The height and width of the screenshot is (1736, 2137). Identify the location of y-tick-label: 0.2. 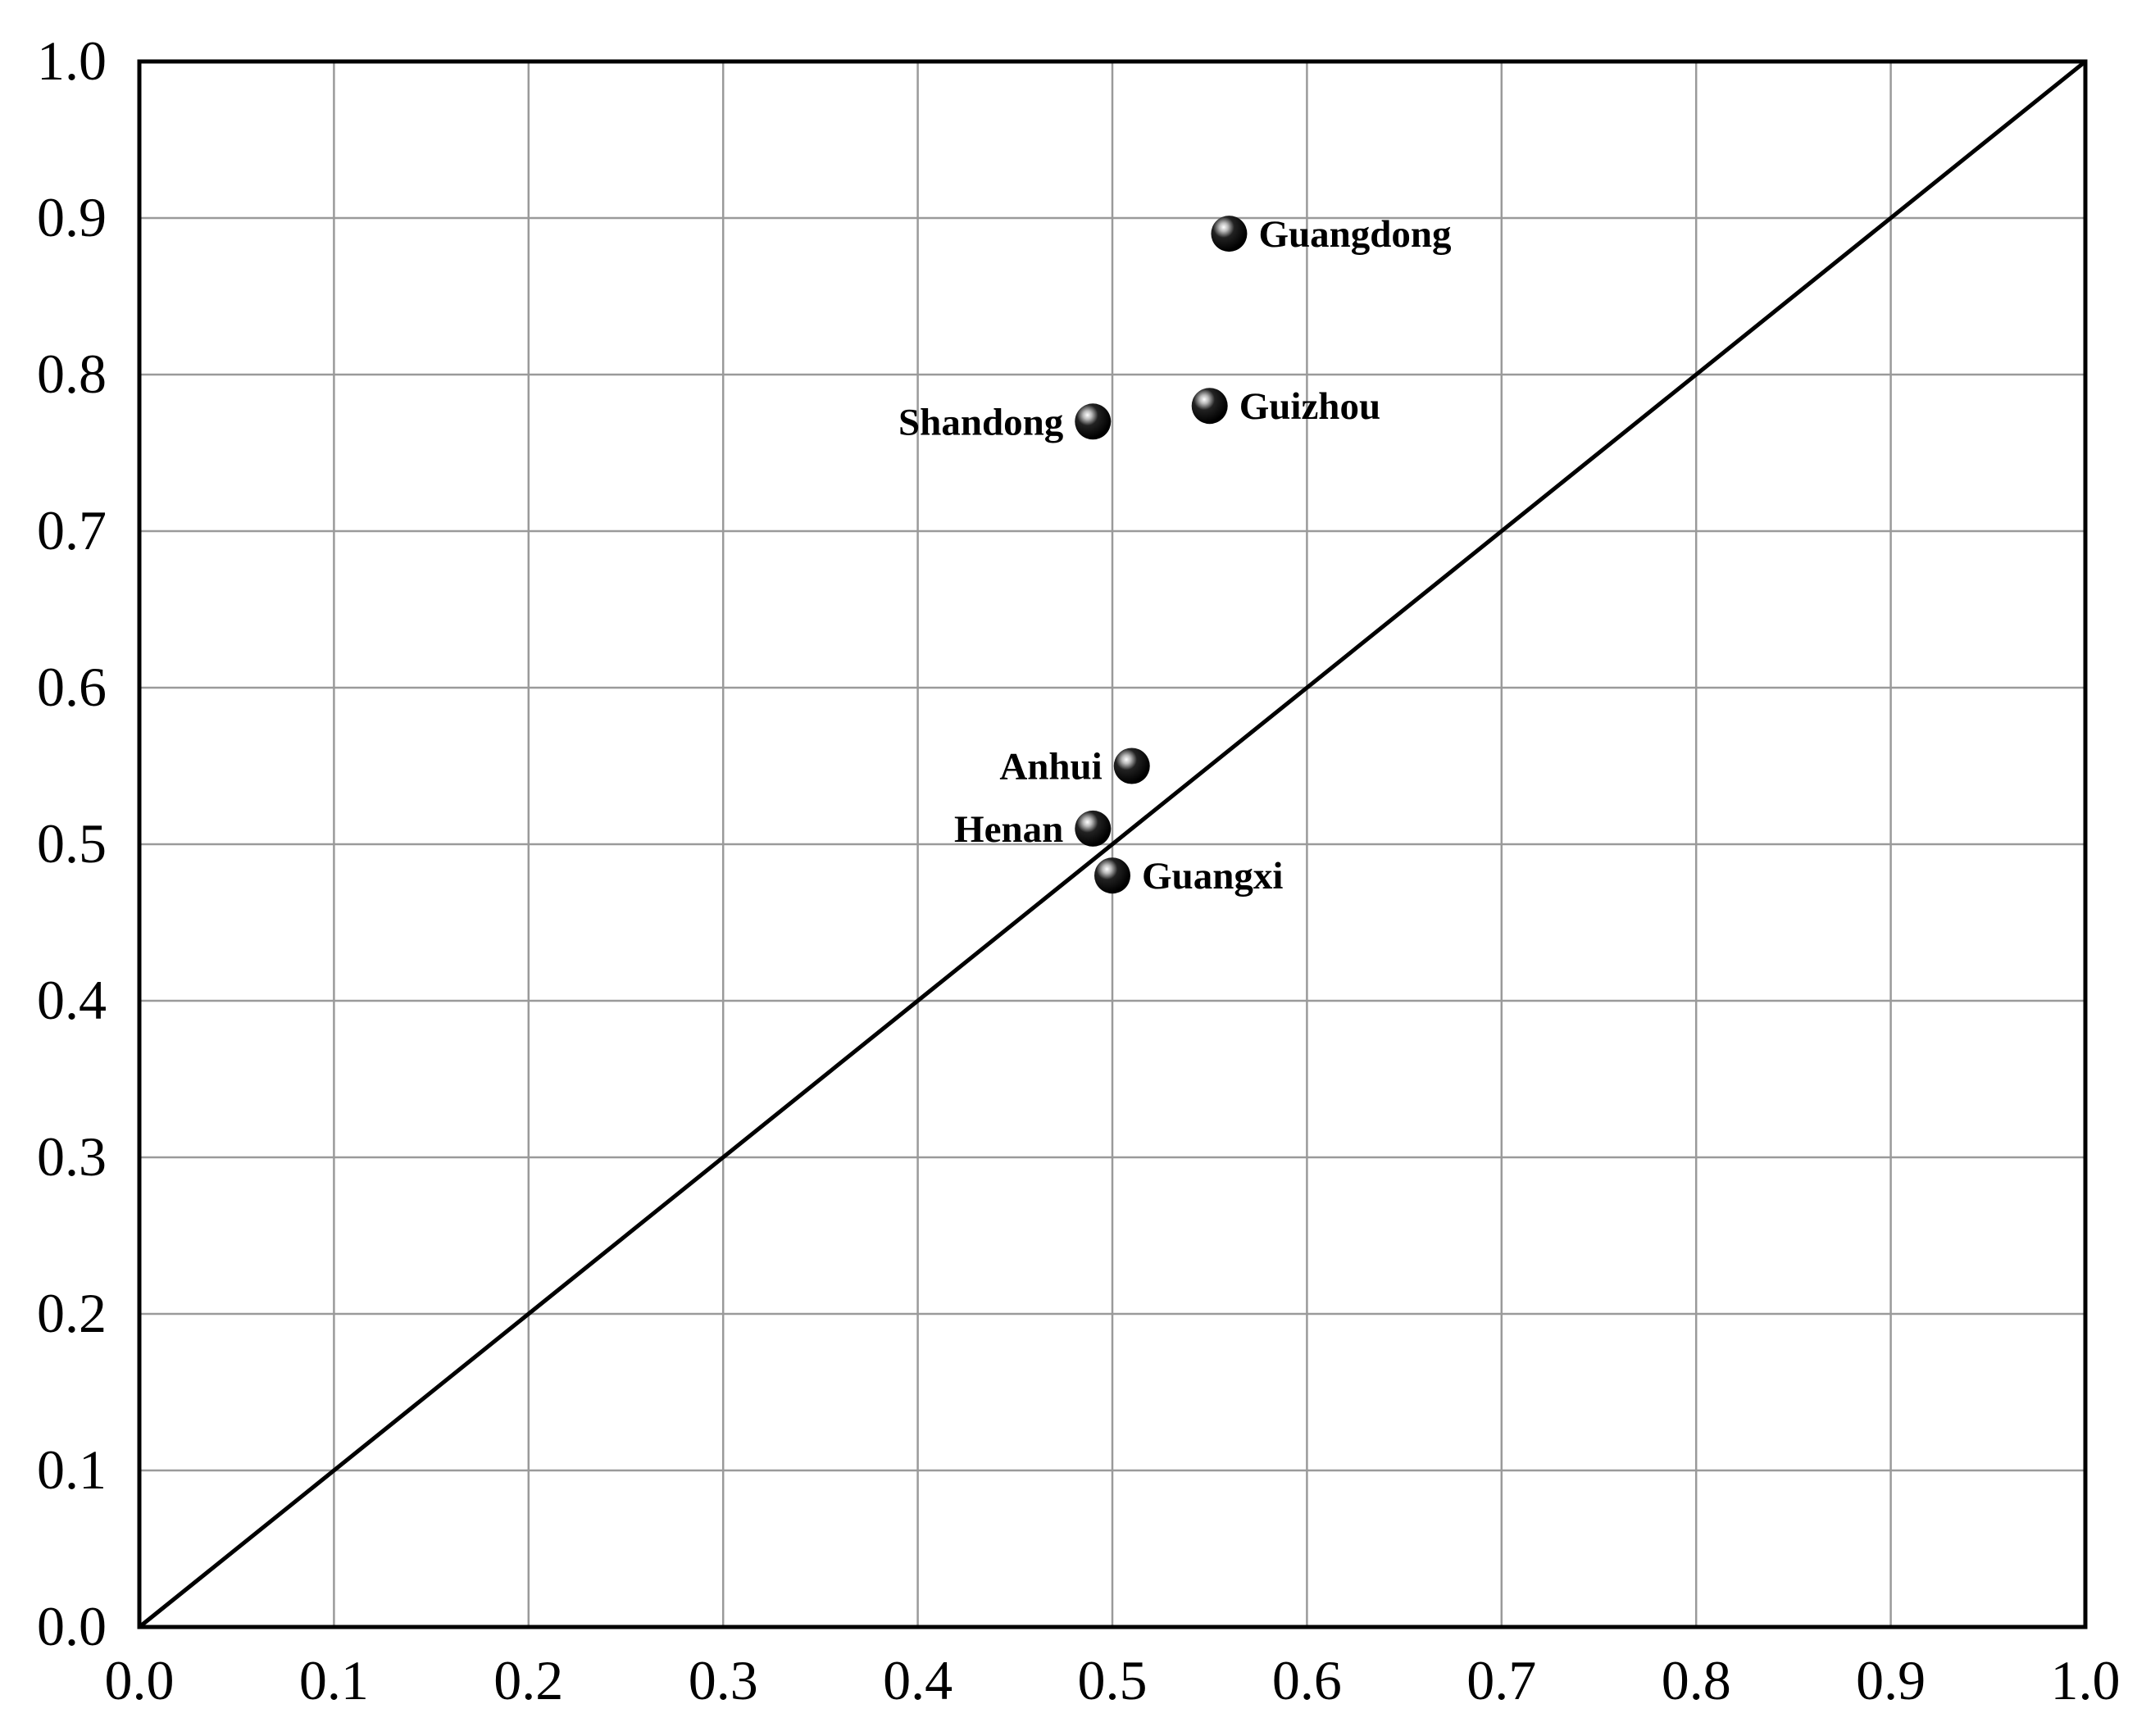
(72, 1313).